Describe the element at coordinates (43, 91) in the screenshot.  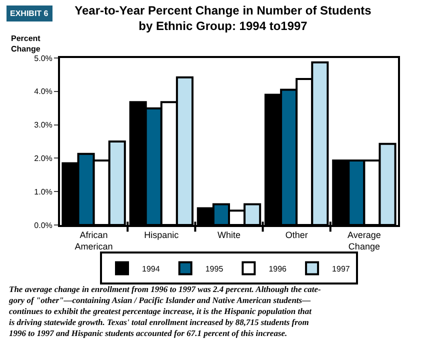
I see `y-tick-label: 4.0%` at that location.